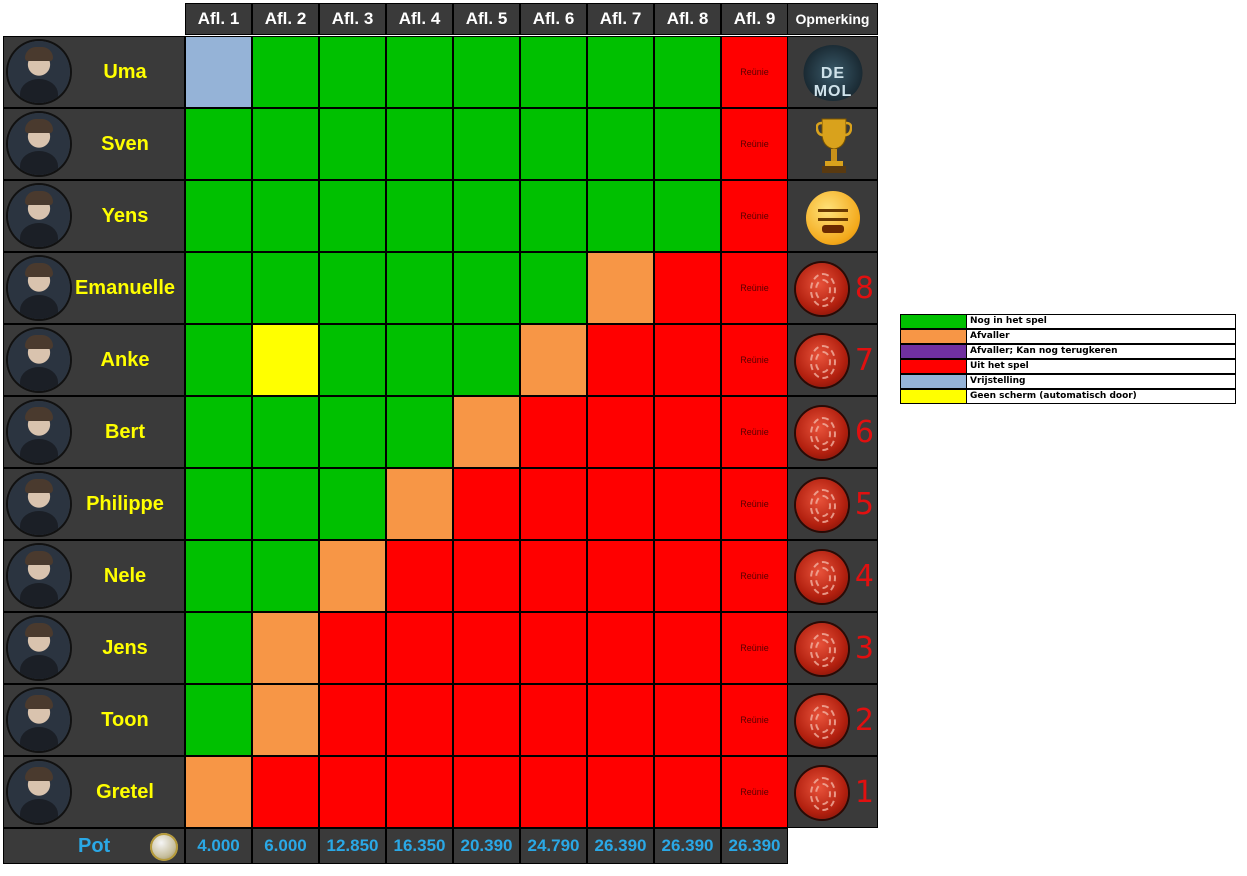 The image size is (1247, 876). What do you see at coordinates (832, 216) in the screenshot?
I see `remark-cell` at bounding box center [832, 216].